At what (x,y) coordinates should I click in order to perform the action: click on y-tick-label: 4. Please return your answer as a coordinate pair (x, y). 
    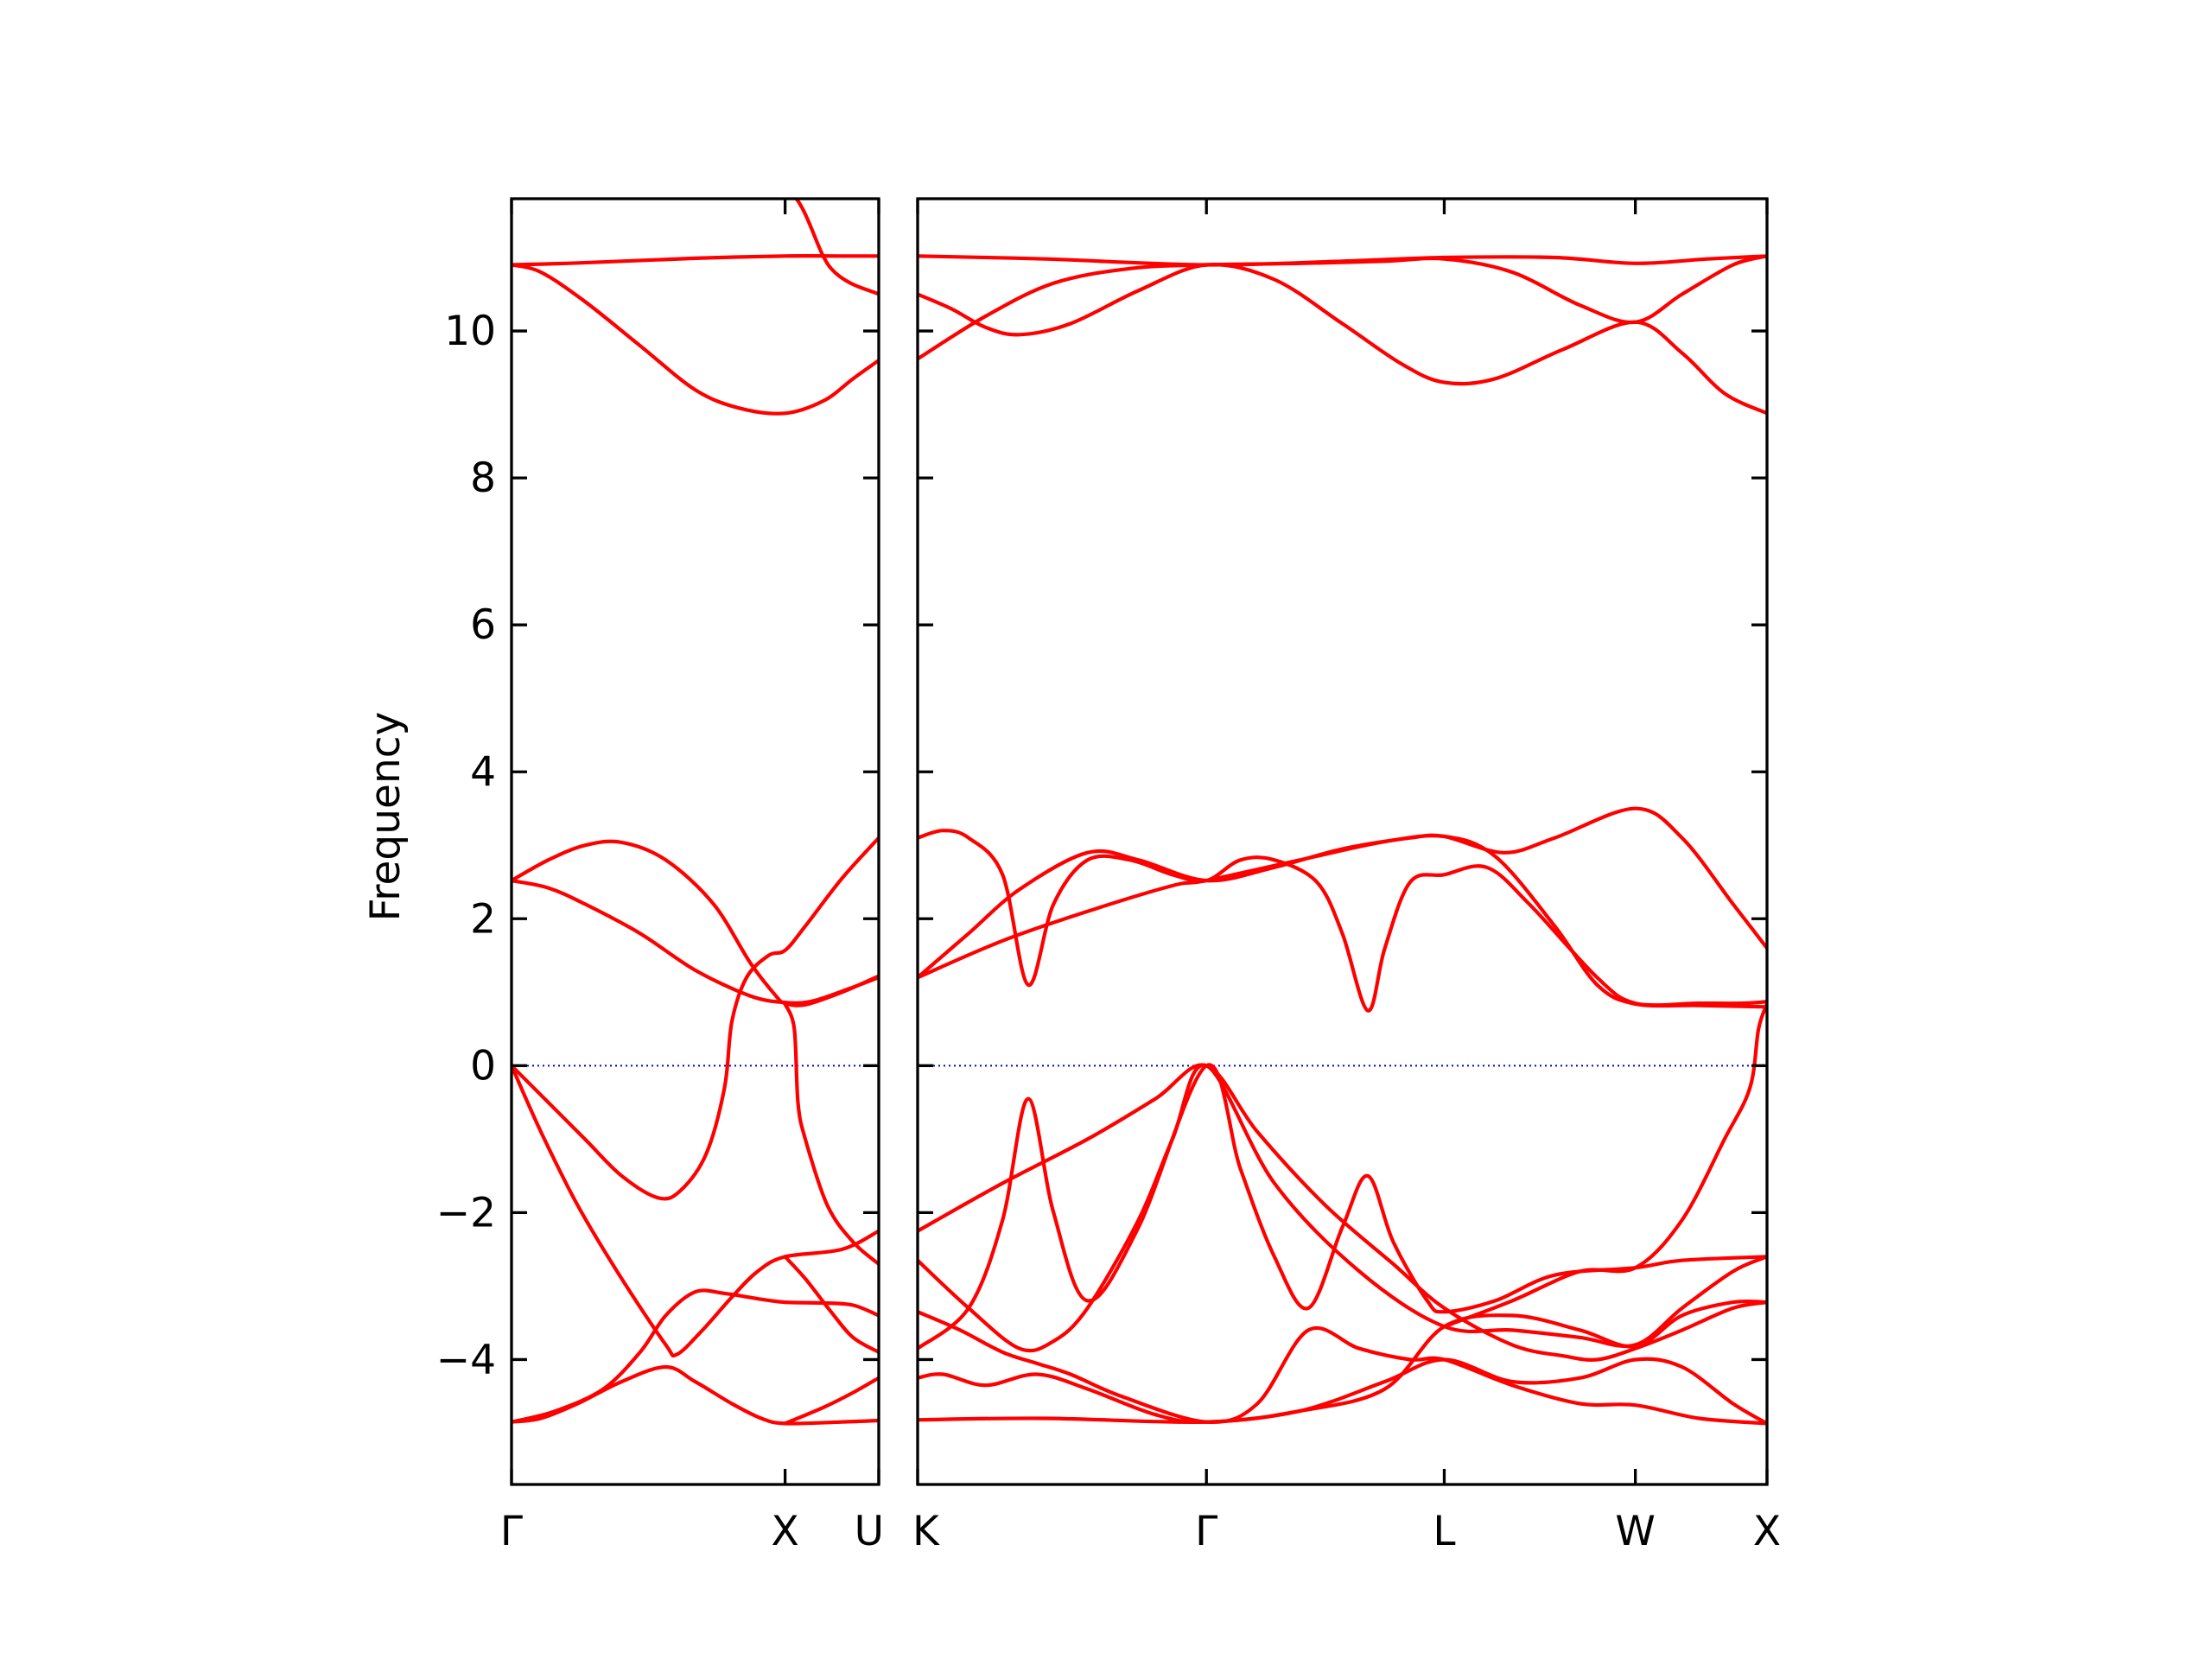
    Looking at the image, I should click on (483, 772).